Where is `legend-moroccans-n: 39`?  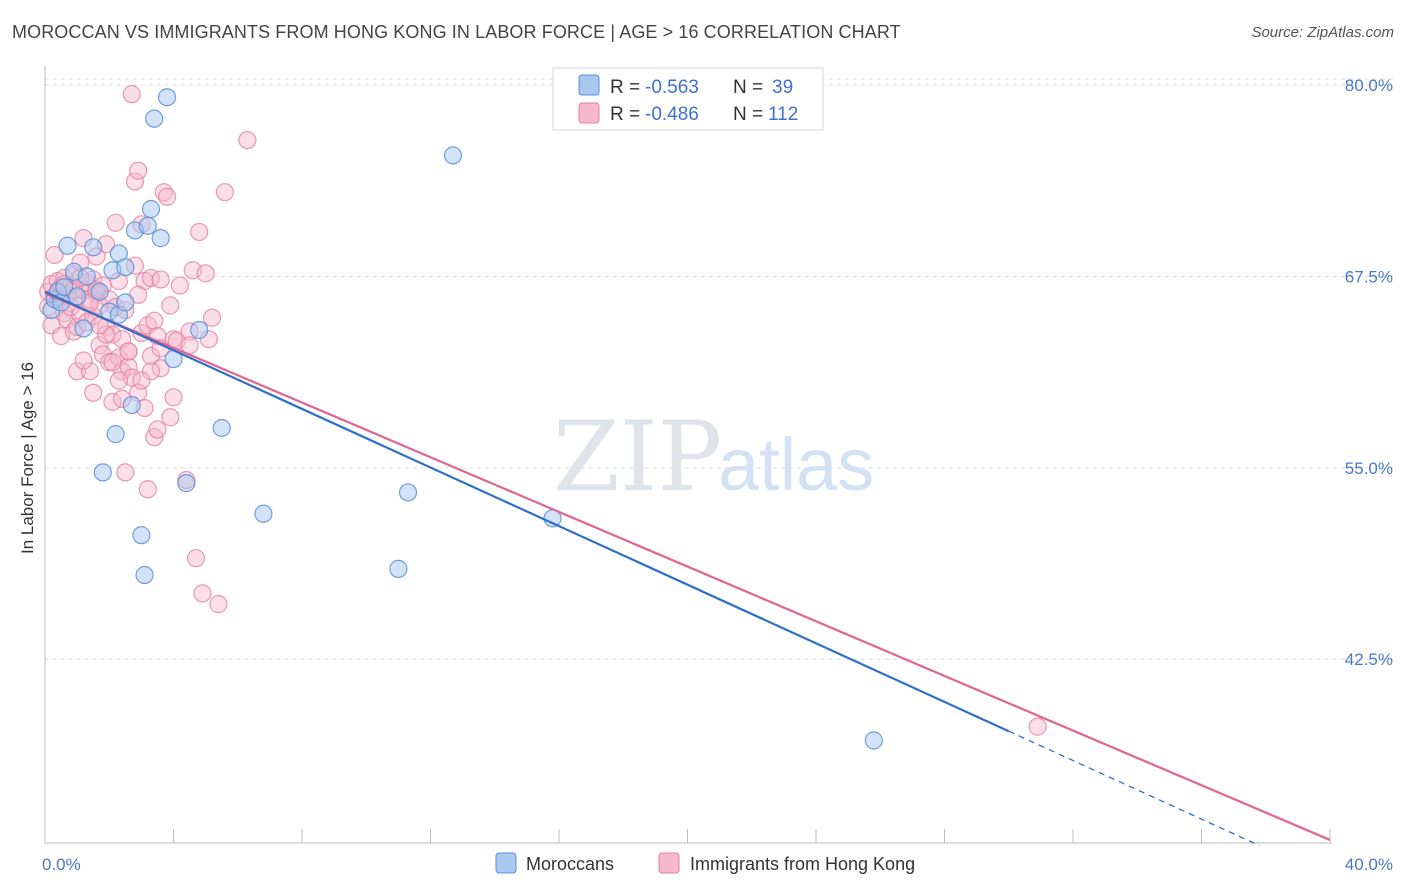
legend-moroccans-n: 39 is located at coordinates (782, 87).